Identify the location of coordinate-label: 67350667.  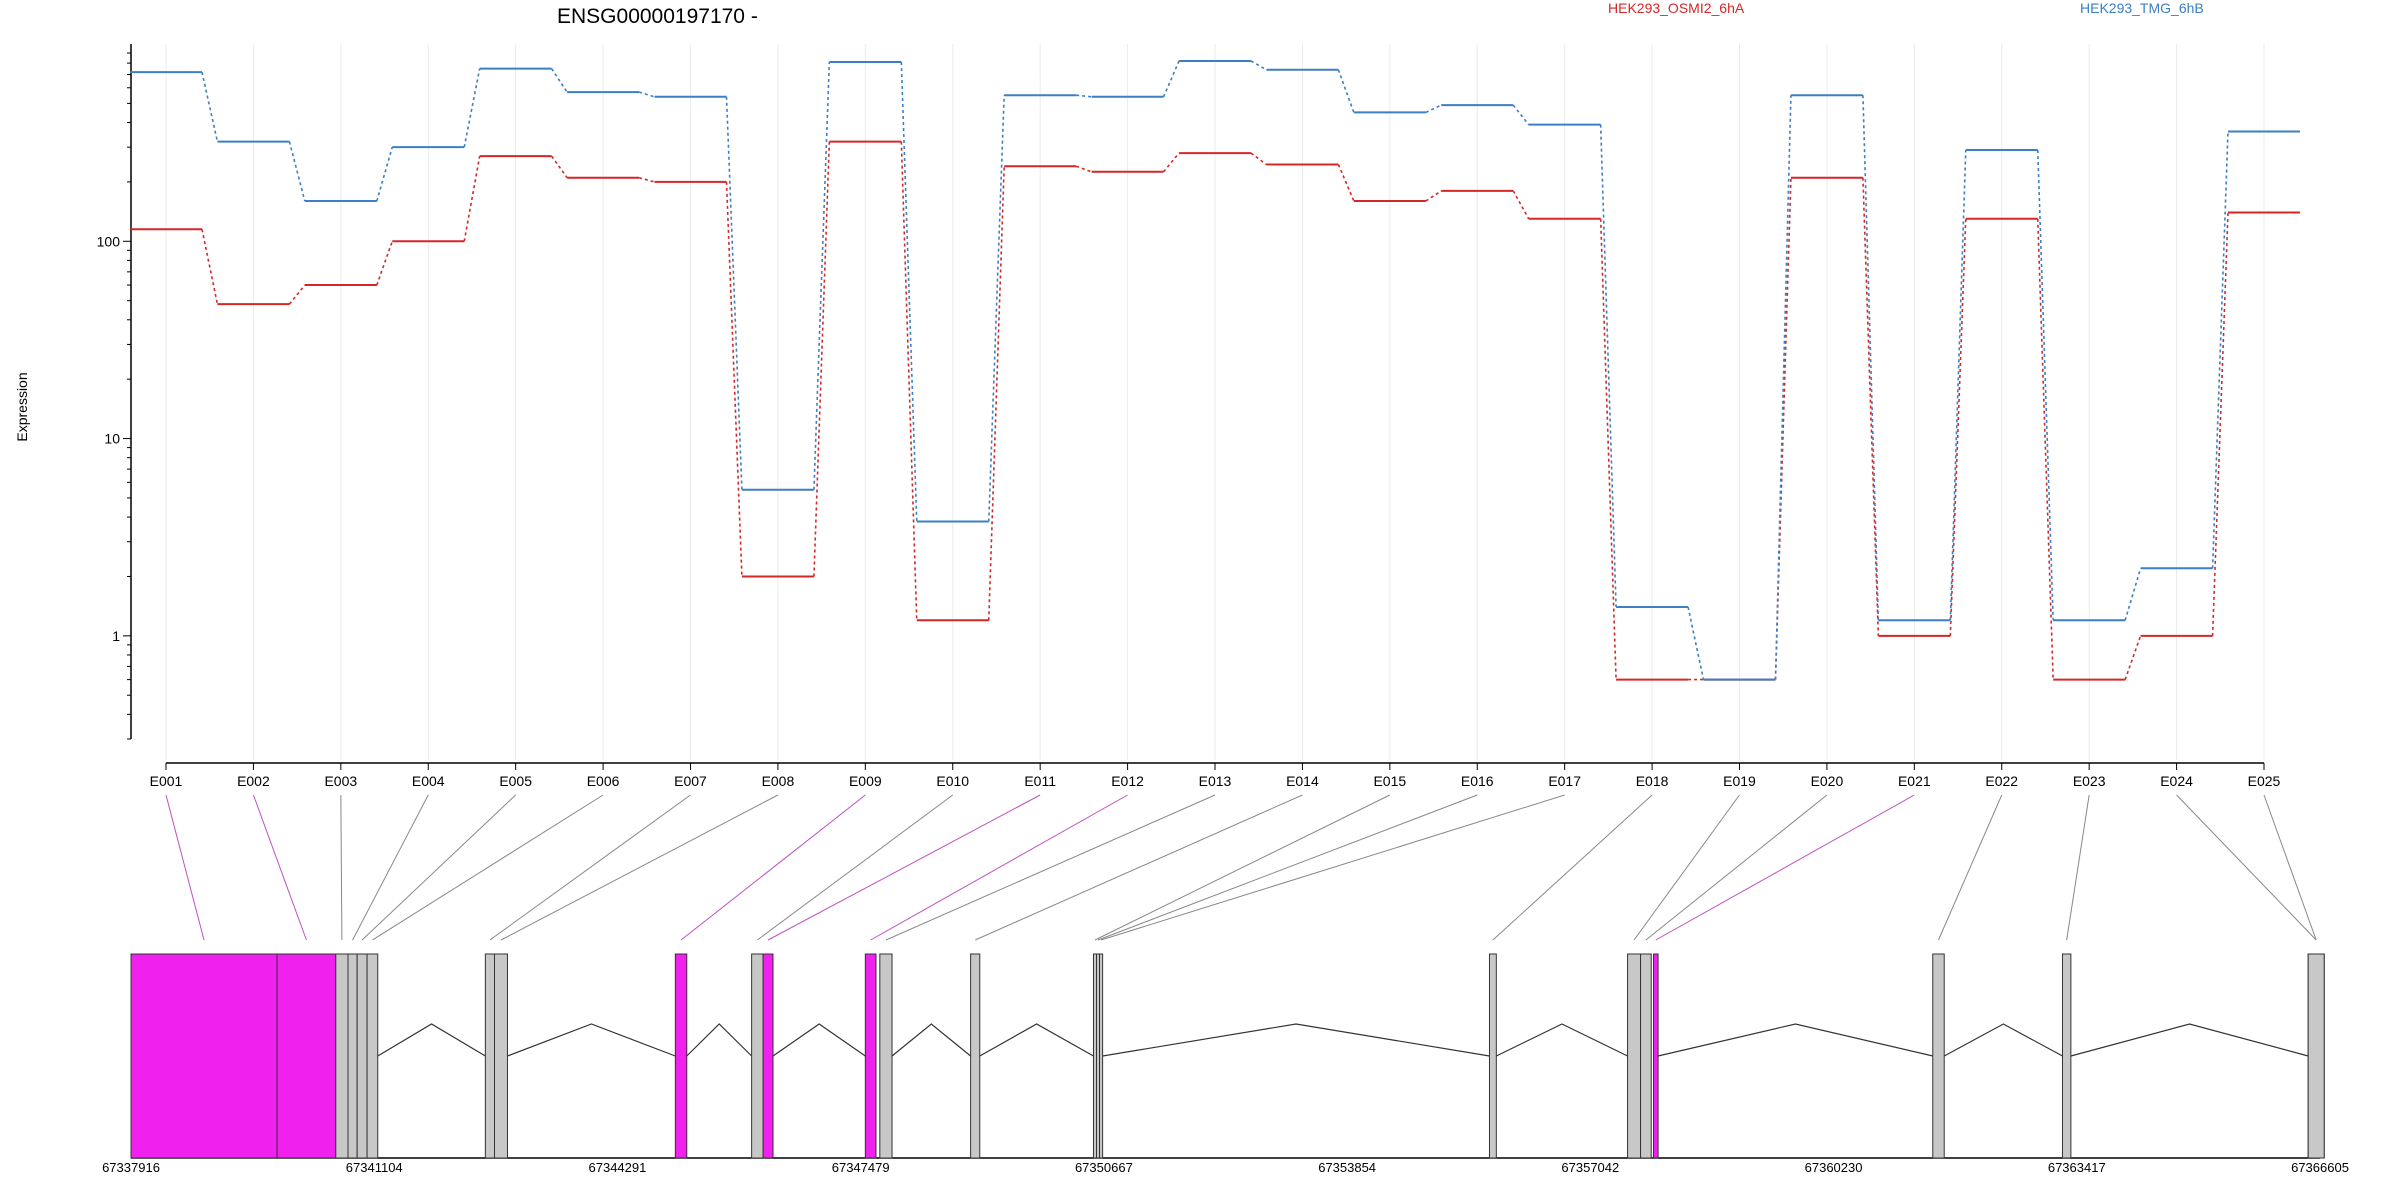
(1104, 1167).